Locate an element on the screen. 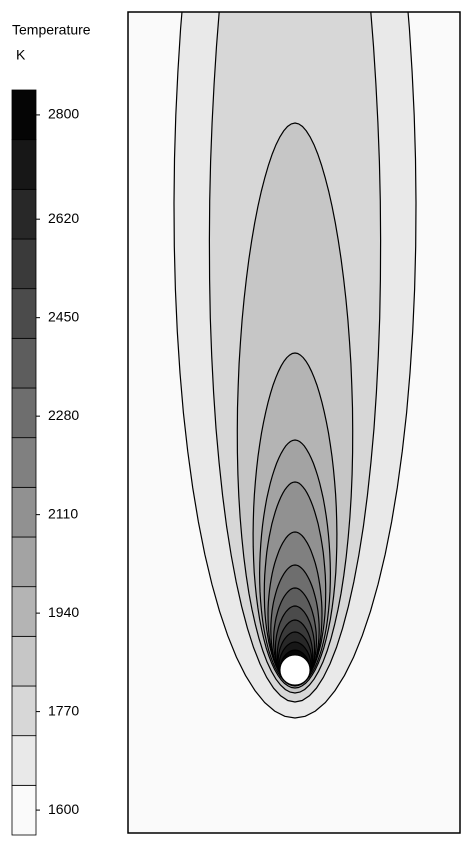 The height and width of the screenshot is (843, 474). colorbar-tick-label: 2620 is located at coordinates (63, 218).